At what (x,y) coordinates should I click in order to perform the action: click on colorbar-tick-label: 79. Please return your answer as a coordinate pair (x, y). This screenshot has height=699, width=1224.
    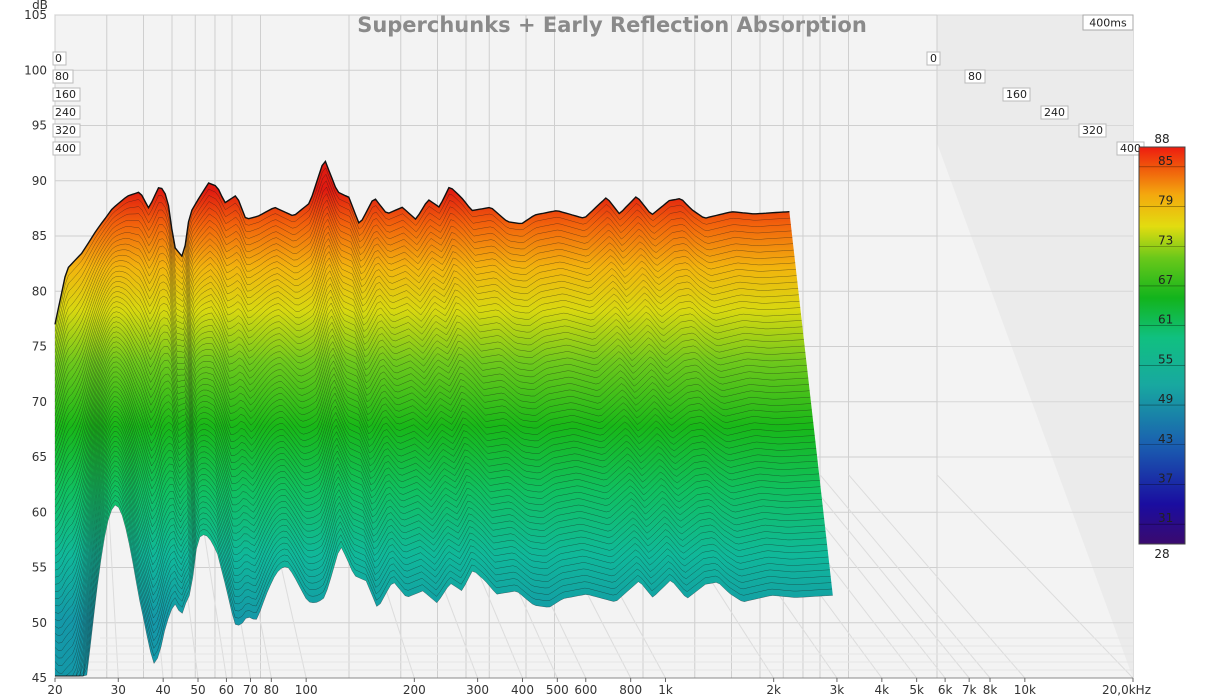
    Looking at the image, I should click on (1165, 201).